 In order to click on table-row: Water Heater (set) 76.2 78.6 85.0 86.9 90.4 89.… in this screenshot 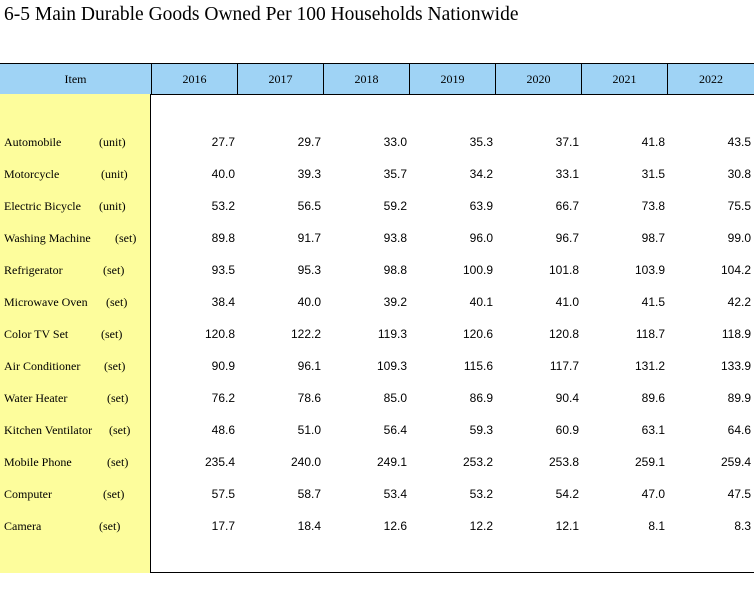, I will do `click(377, 398)`.